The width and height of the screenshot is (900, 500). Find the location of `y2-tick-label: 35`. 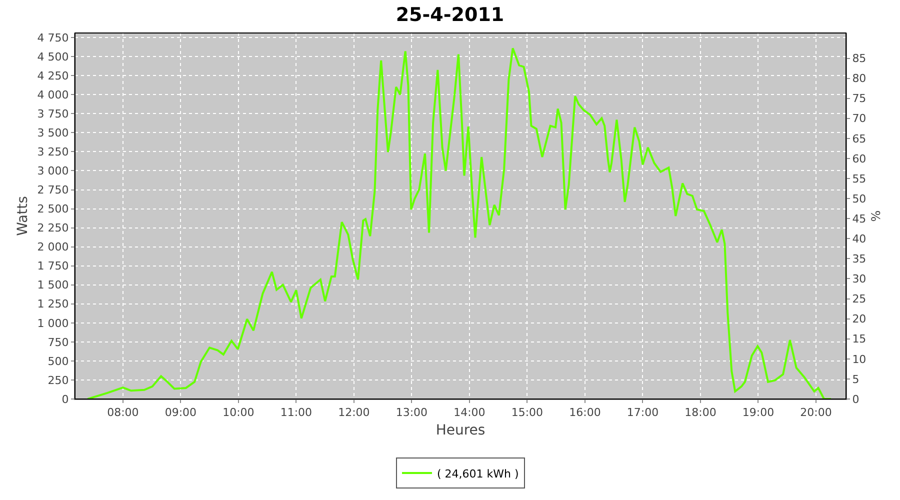

y2-tick-label: 35 is located at coordinates (859, 259).